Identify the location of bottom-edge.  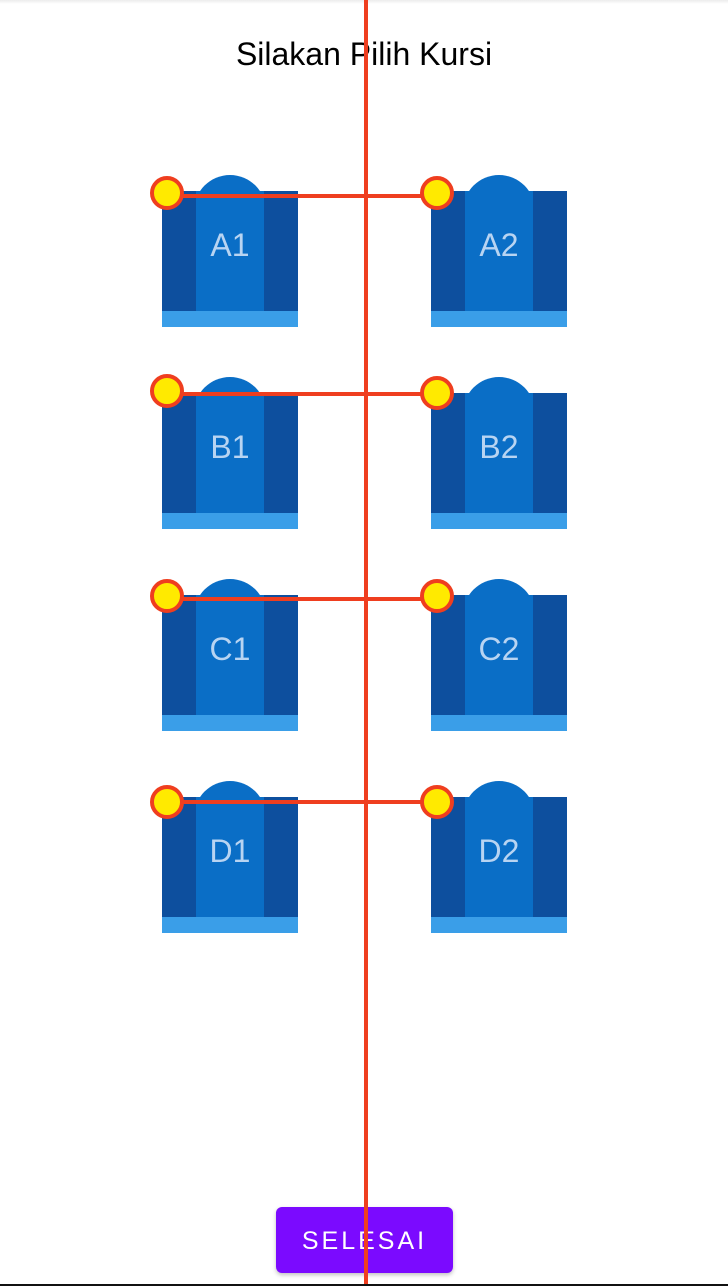
(364, 1285).